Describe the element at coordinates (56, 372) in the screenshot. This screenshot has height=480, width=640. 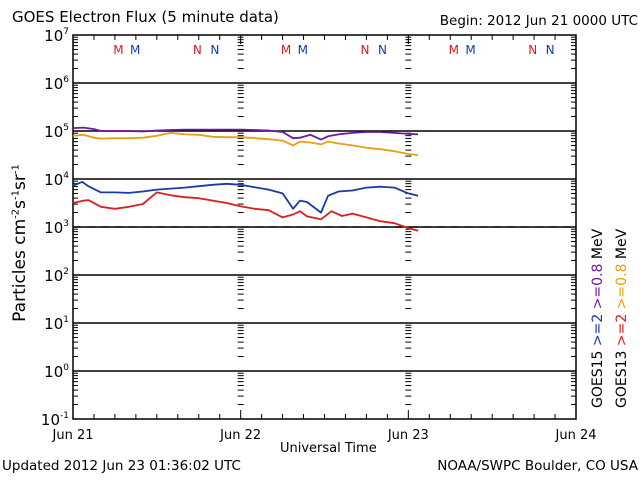
I see `y-tick-label: 100` at that location.